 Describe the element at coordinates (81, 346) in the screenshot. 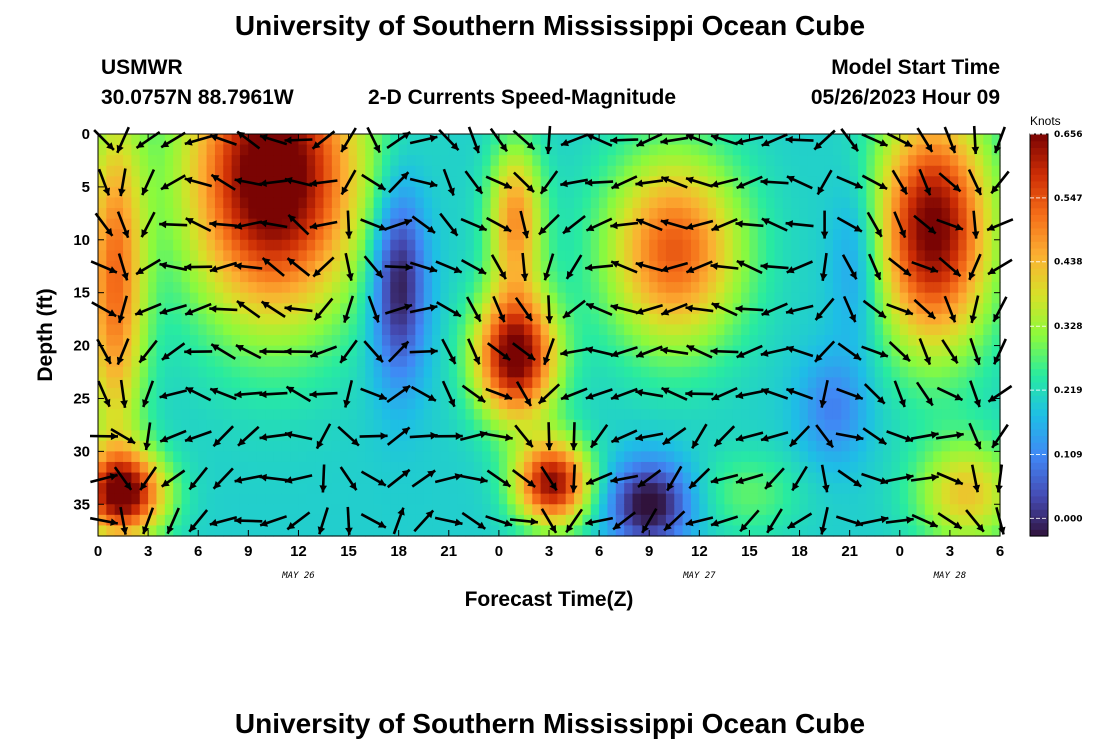

I see `y-tick-label: 20` at that location.